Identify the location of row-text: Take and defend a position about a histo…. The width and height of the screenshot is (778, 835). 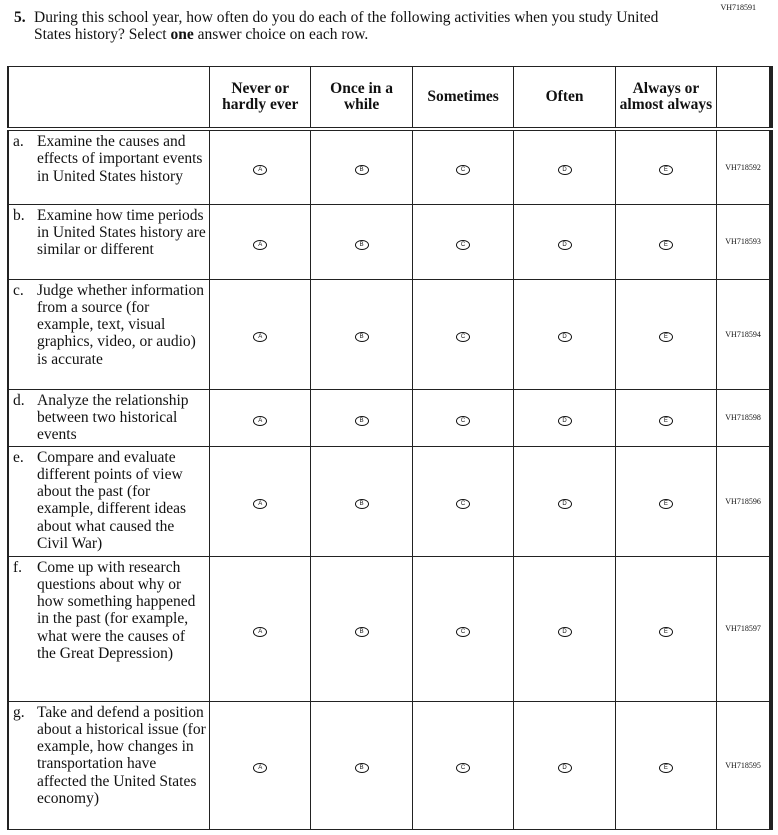
(121, 755).